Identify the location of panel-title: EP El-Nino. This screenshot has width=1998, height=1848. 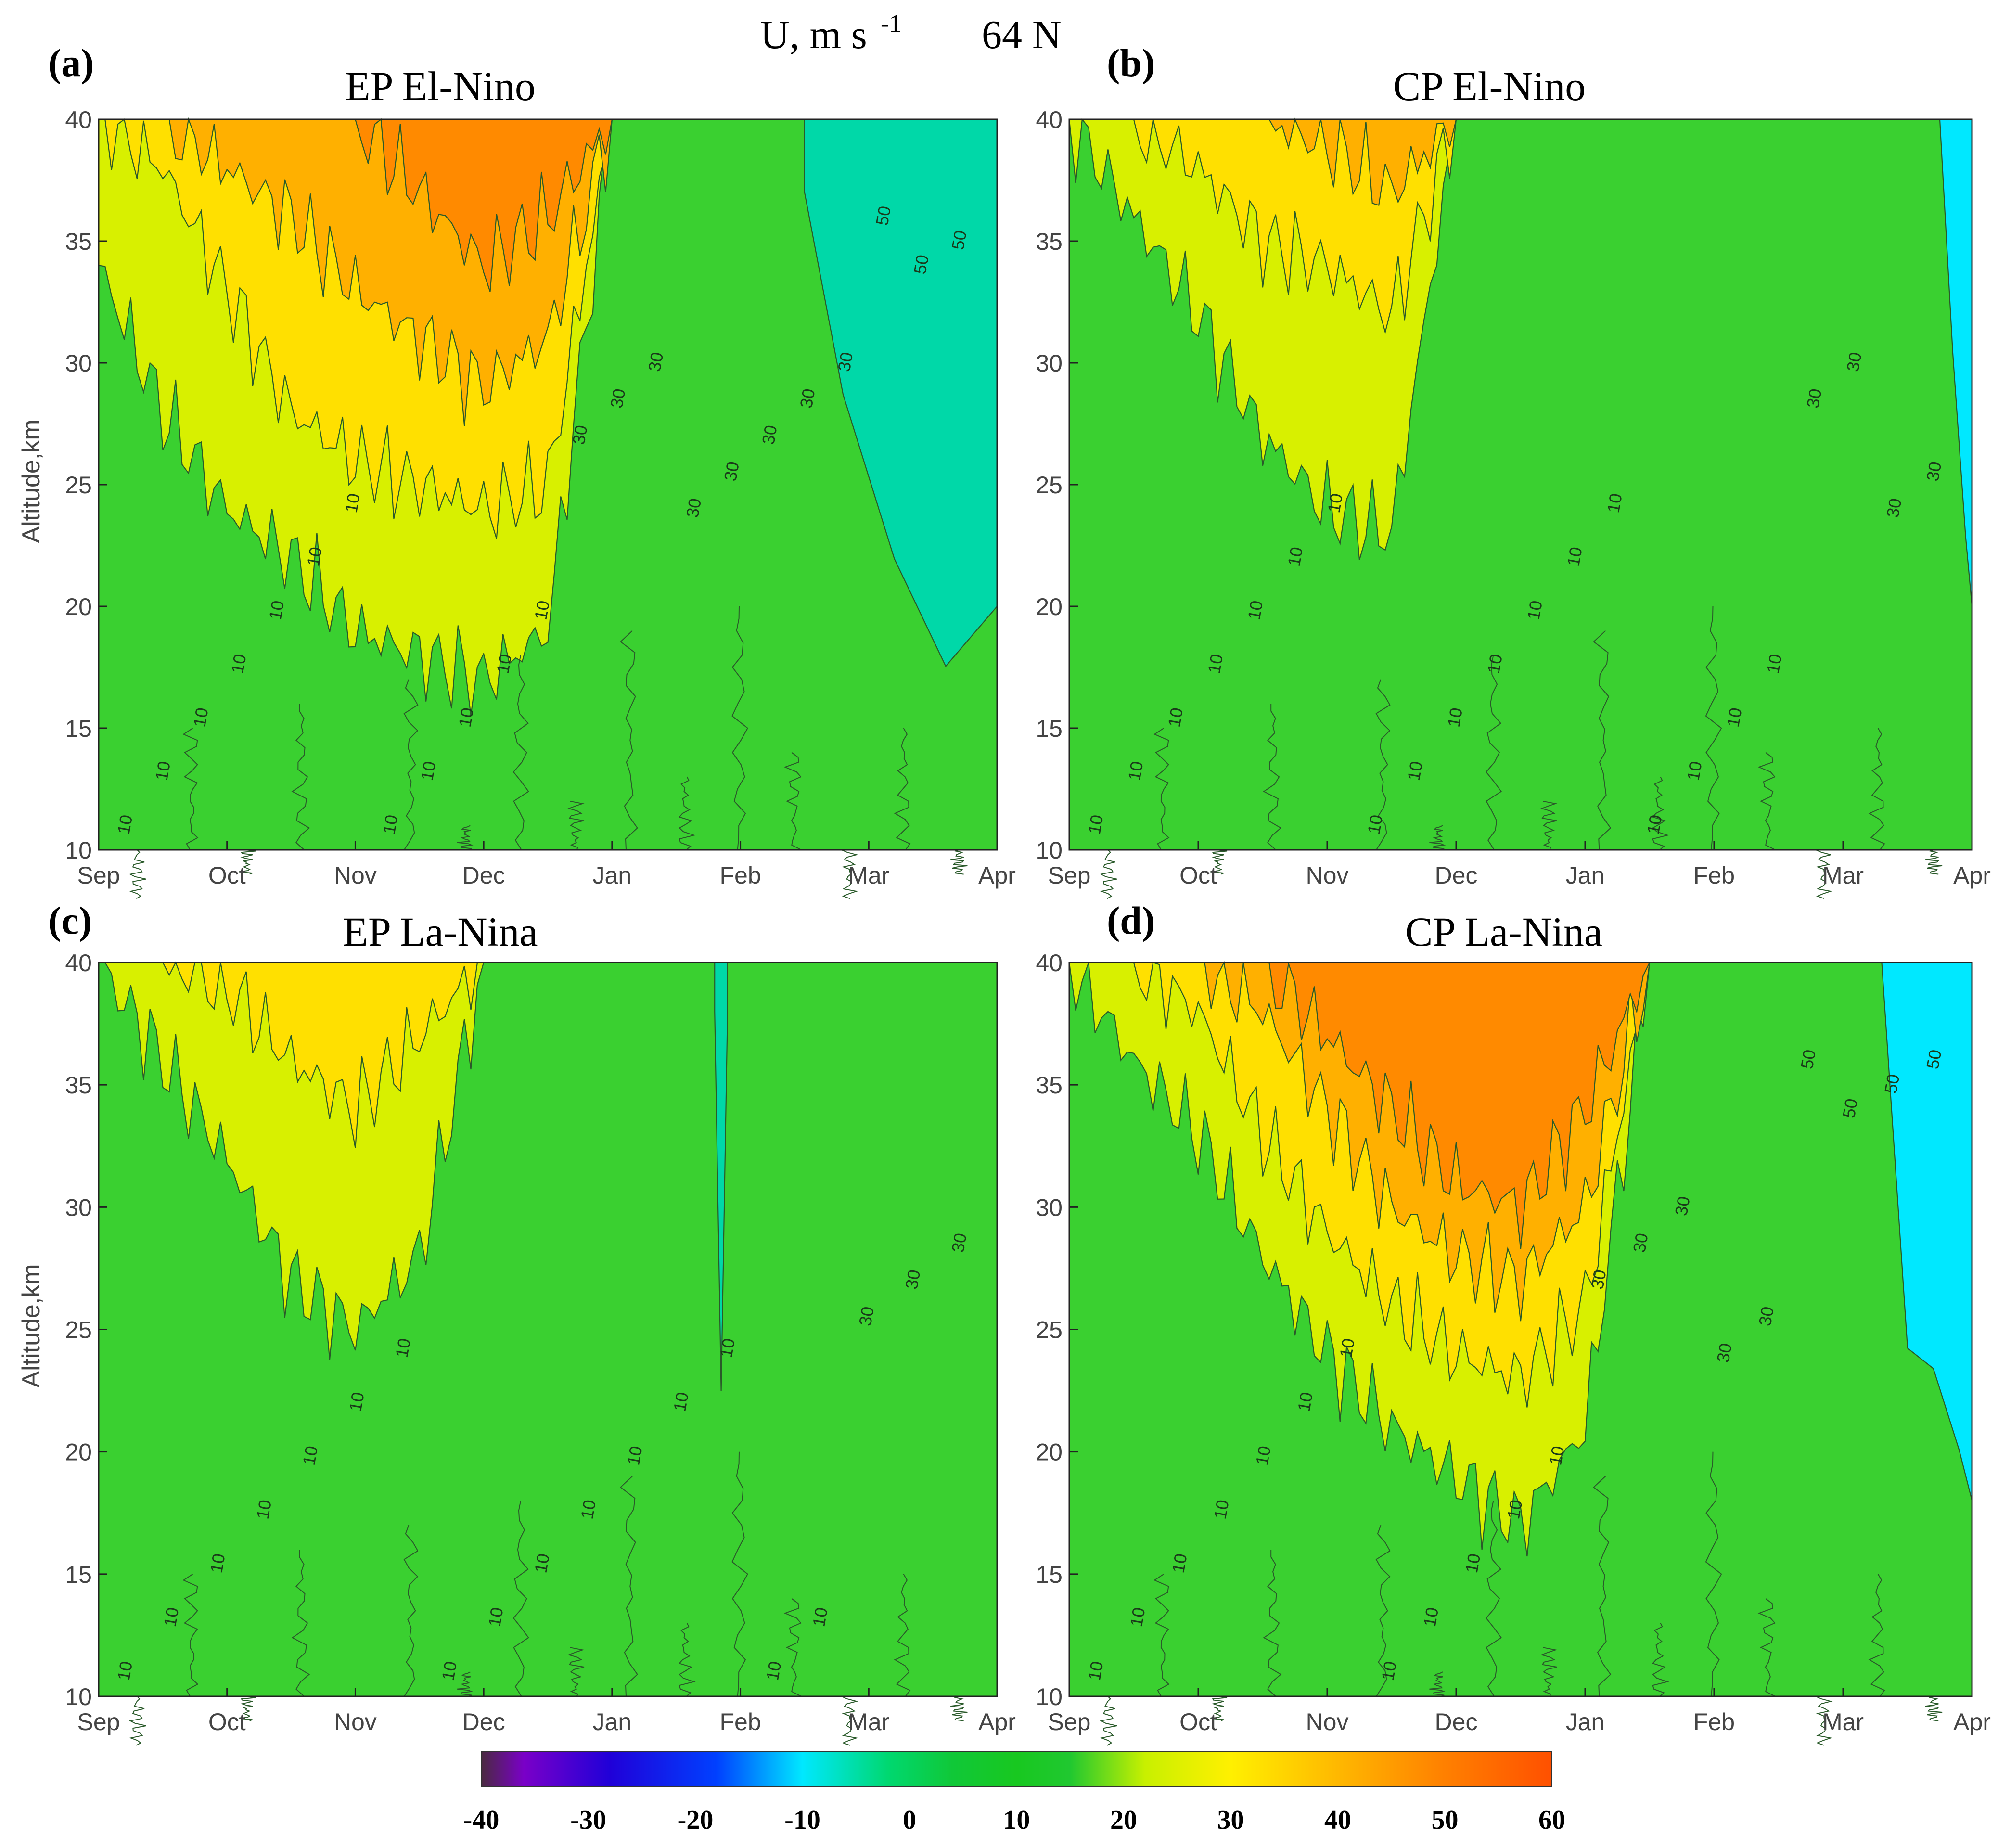
(440, 86).